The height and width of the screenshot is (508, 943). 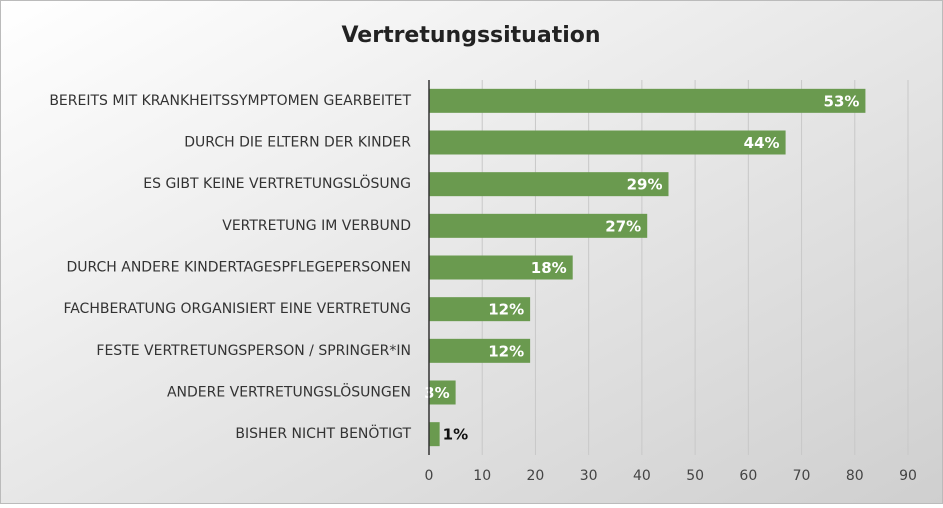 I want to click on y-tick-label: DURCH DIE ELTERN DER KINDER, so click(x=297, y=143).